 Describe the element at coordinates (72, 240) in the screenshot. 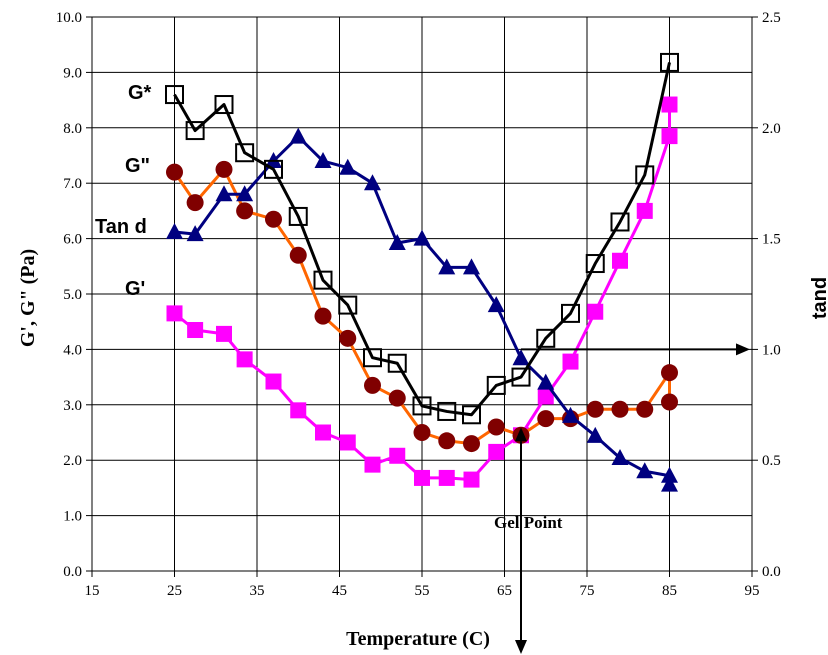

I see `left-tick-label: 6.0` at that location.